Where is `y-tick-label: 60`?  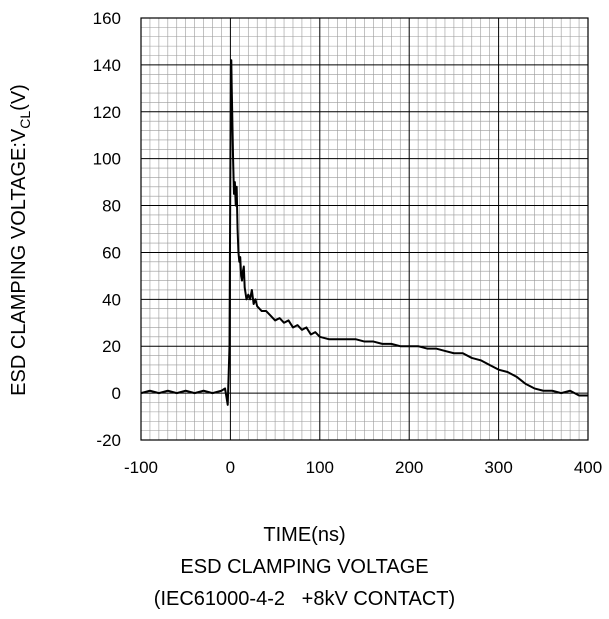
y-tick-label: 60 is located at coordinates (111, 252).